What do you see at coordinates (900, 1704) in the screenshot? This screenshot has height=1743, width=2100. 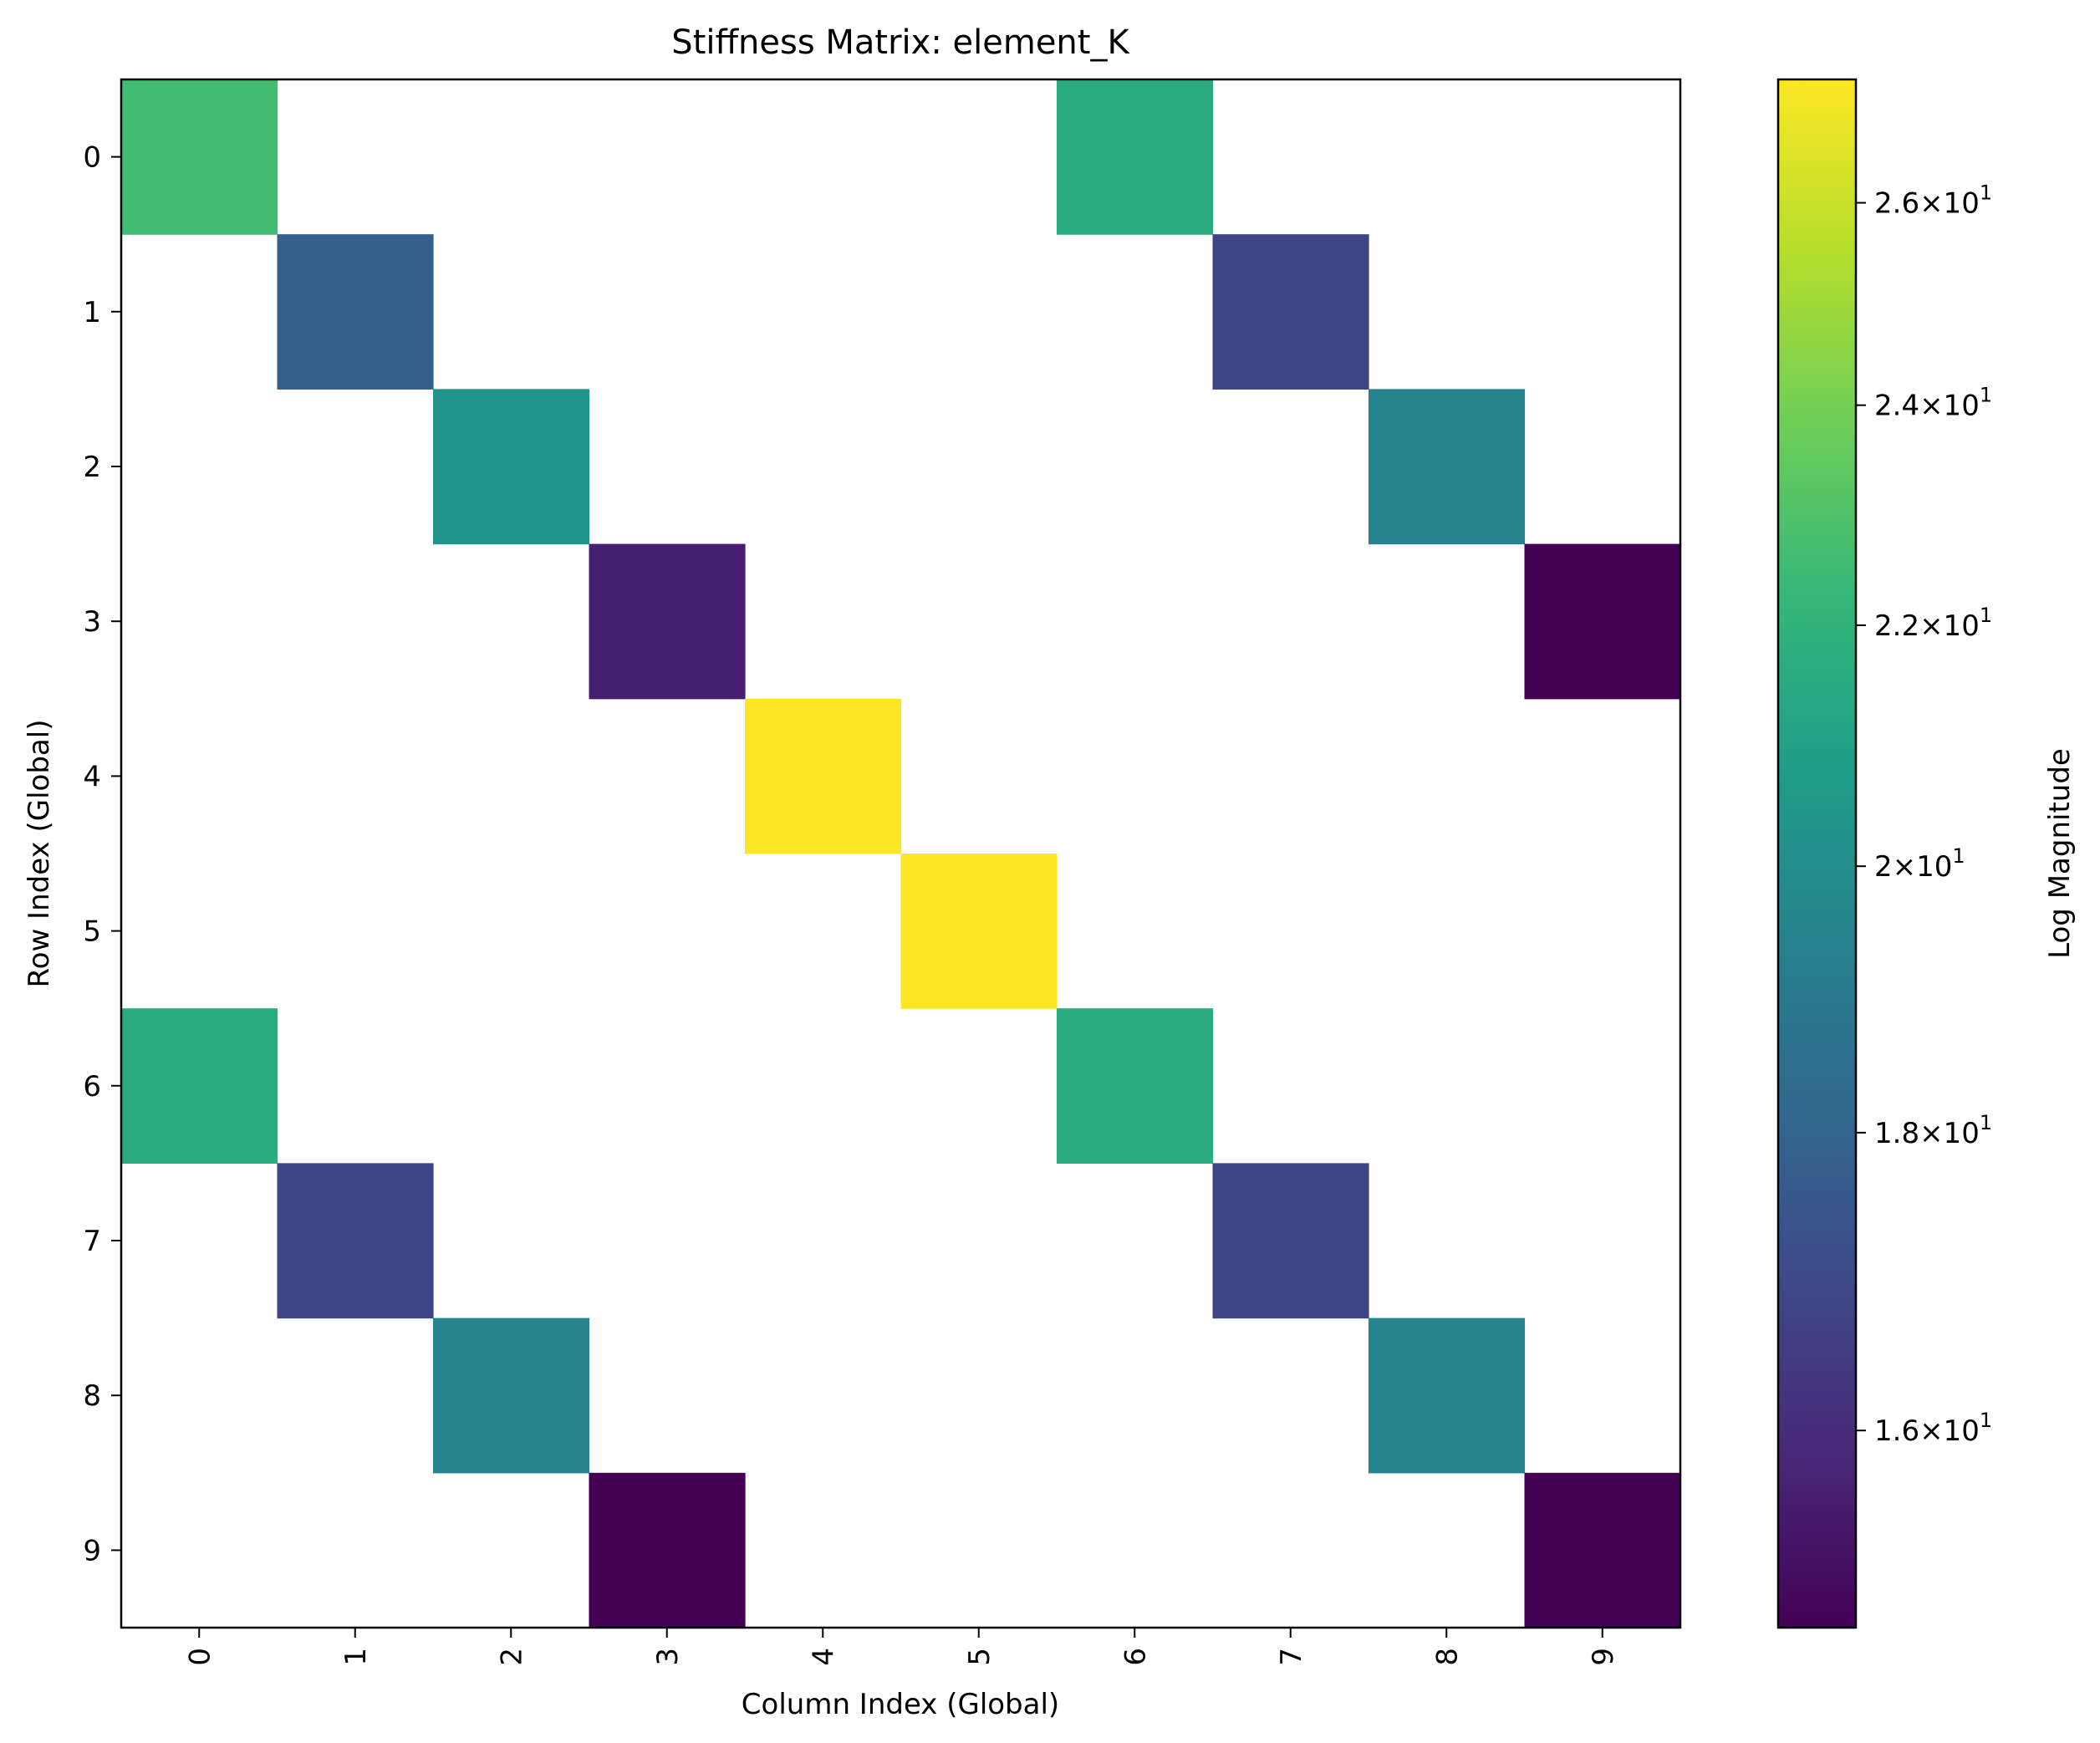 I see `x-axis-label: Column Index (Global)` at bounding box center [900, 1704].